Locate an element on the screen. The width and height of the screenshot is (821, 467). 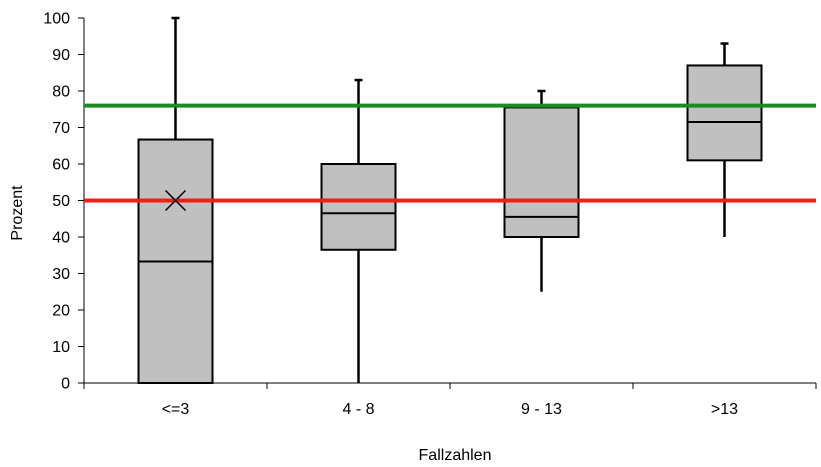
x-tick-label: 4 - 8 is located at coordinates (358, 409).